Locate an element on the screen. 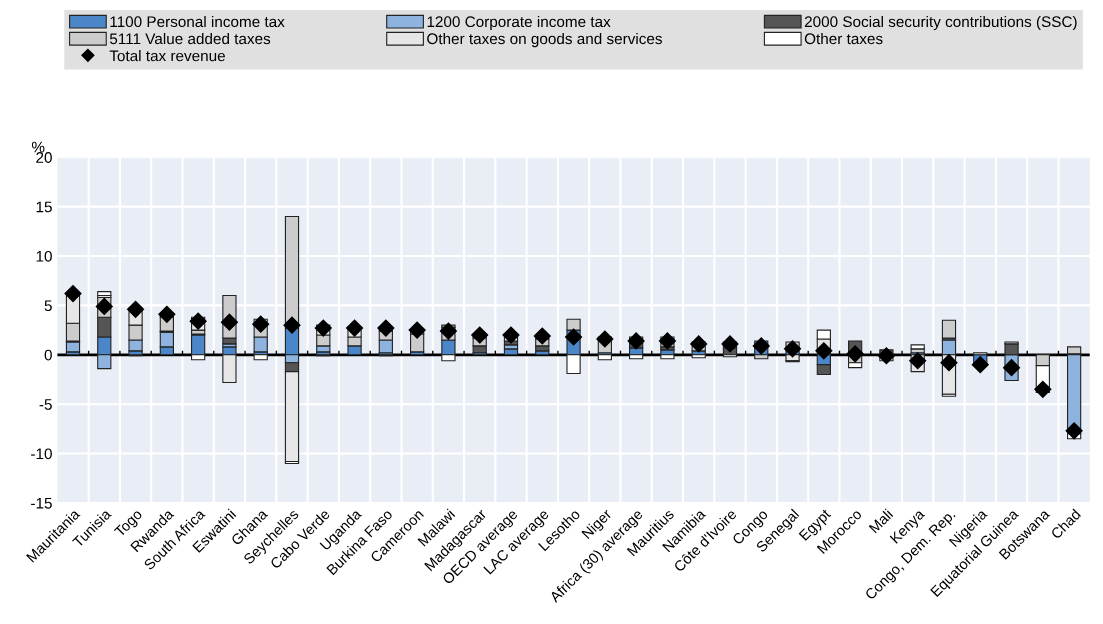 This screenshot has height=624, width=1103. y-tick-label: 10 is located at coordinates (44, 256).